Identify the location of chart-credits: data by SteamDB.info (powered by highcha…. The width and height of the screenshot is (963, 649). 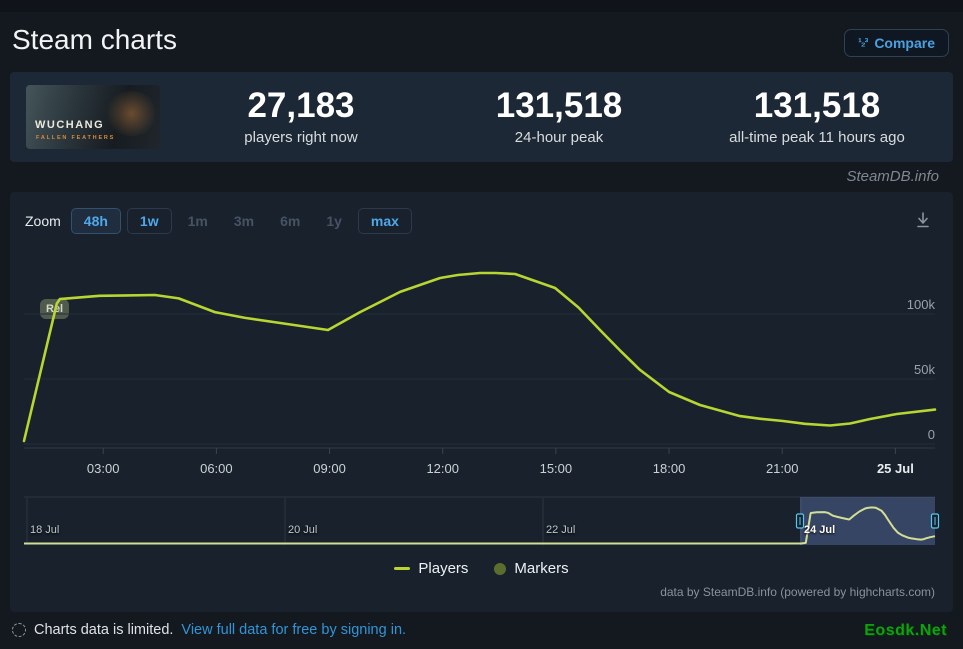
(797, 592).